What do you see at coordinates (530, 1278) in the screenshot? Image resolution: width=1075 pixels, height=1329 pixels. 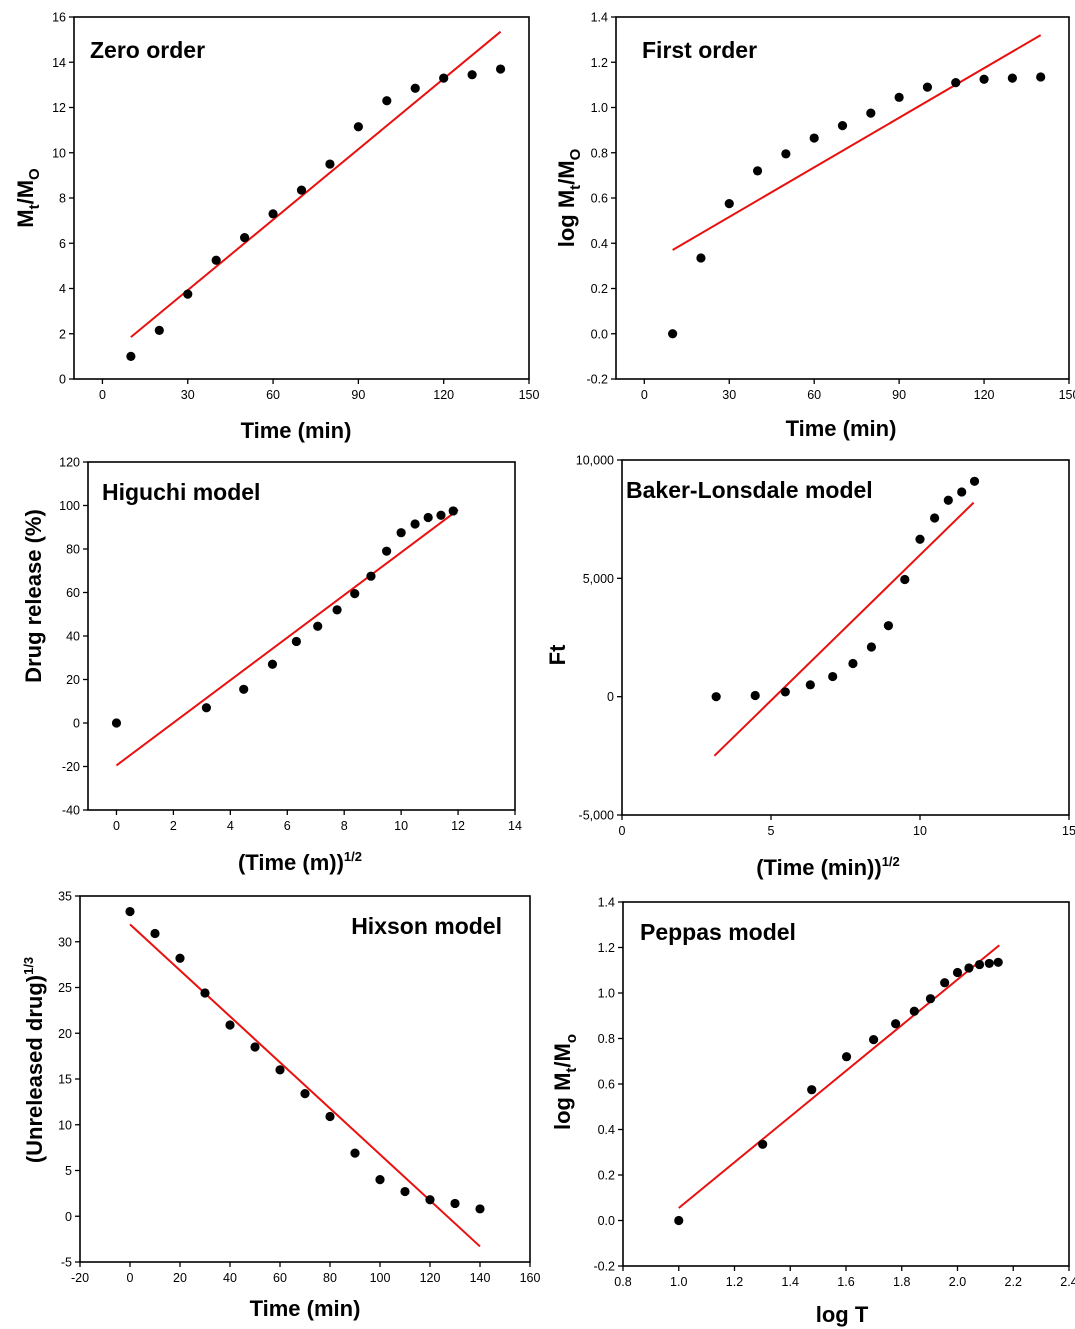 I see `x-tick-label: 160` at bounding box center [530, 1278].